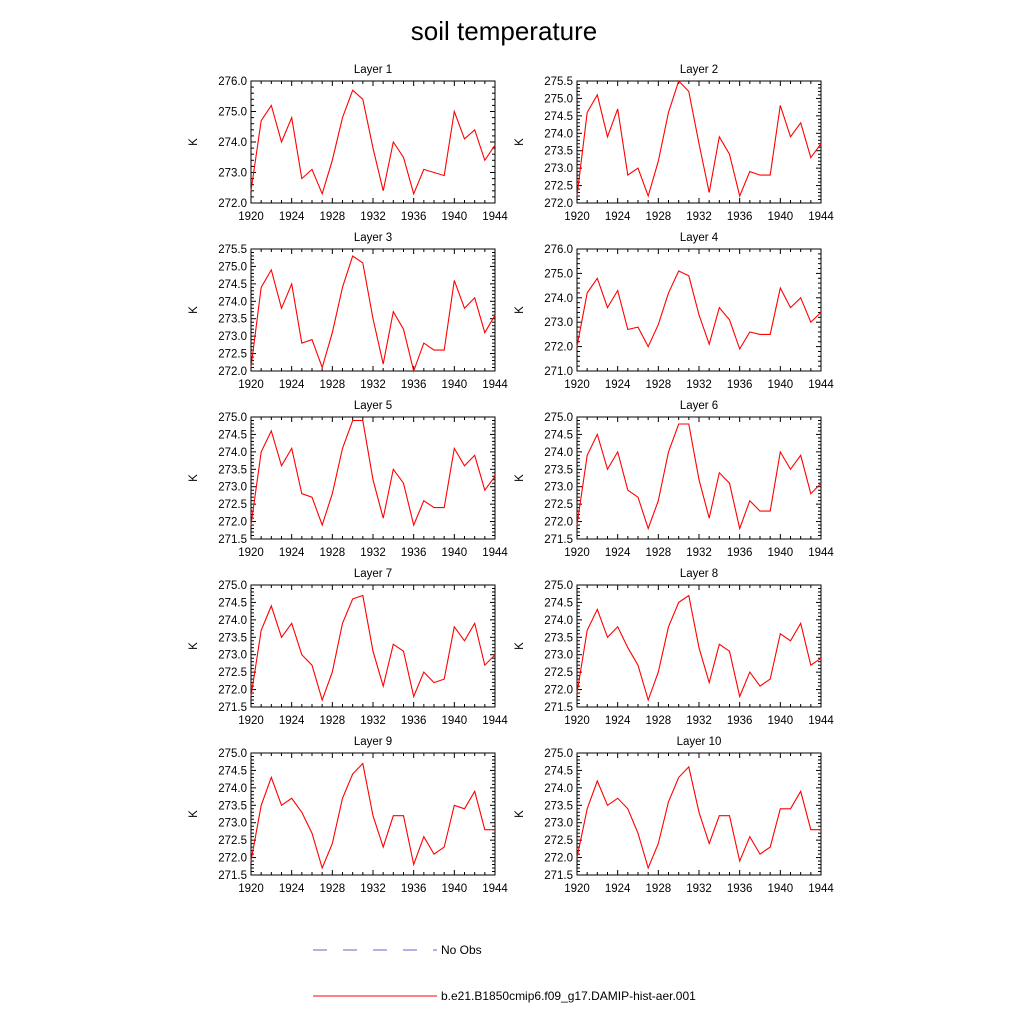  What do you see at coordinates (373, 406) in the screenshot?
I see `panel-title: Layer 5` at bounding box center [373, 406].